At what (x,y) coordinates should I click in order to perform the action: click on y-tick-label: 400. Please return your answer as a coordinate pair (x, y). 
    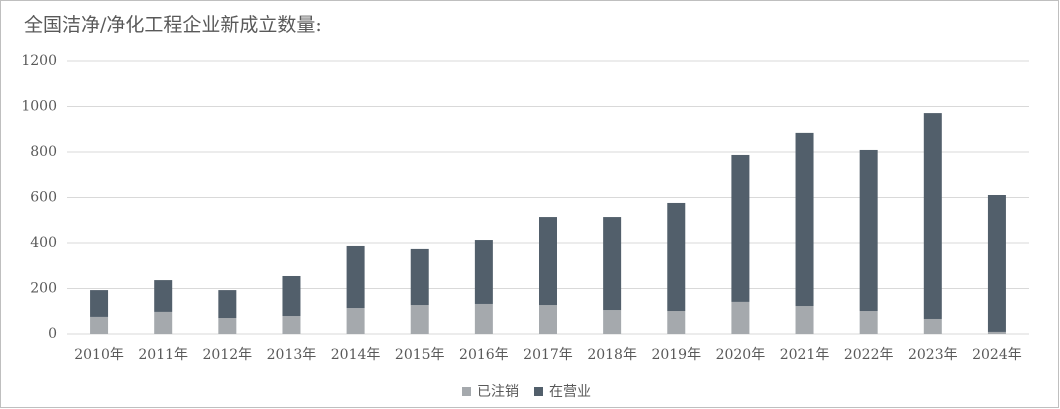
    Looking at the image, I should click on (43, 243).